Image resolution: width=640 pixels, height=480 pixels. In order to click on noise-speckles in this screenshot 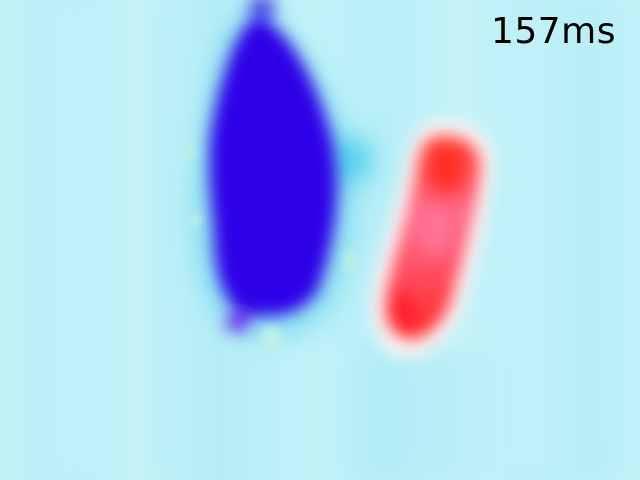, I will do `click(270, 246)`.